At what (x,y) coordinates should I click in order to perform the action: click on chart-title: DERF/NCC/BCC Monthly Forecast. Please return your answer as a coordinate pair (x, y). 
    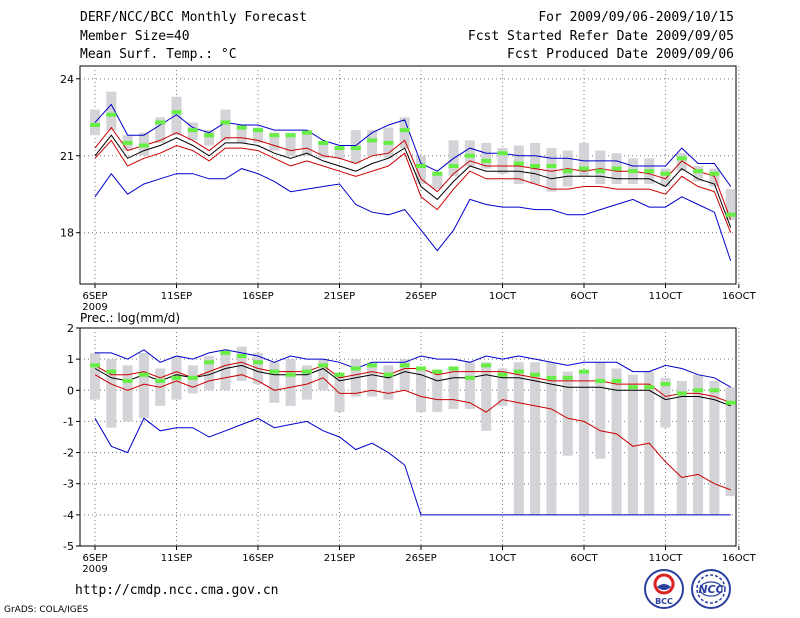
    Looking at the image, I should click on (193, 17).